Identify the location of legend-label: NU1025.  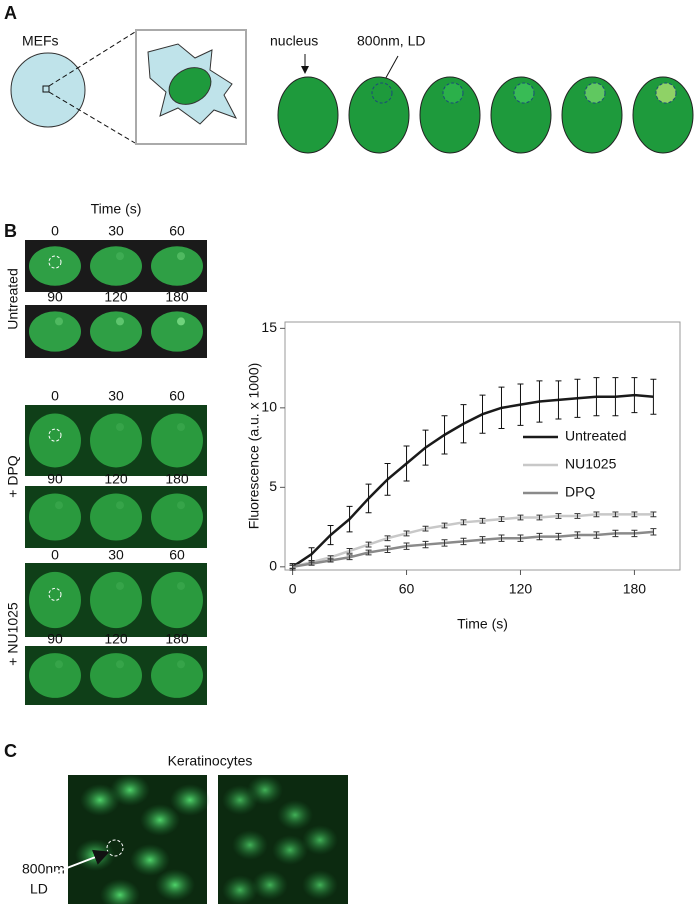
(591, 464).